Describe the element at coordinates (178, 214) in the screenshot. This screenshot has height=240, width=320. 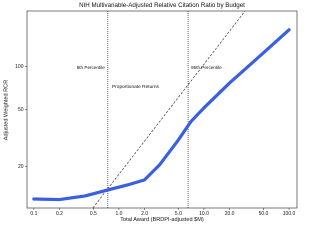
I see `x-tick-label: 5.0` at that location.